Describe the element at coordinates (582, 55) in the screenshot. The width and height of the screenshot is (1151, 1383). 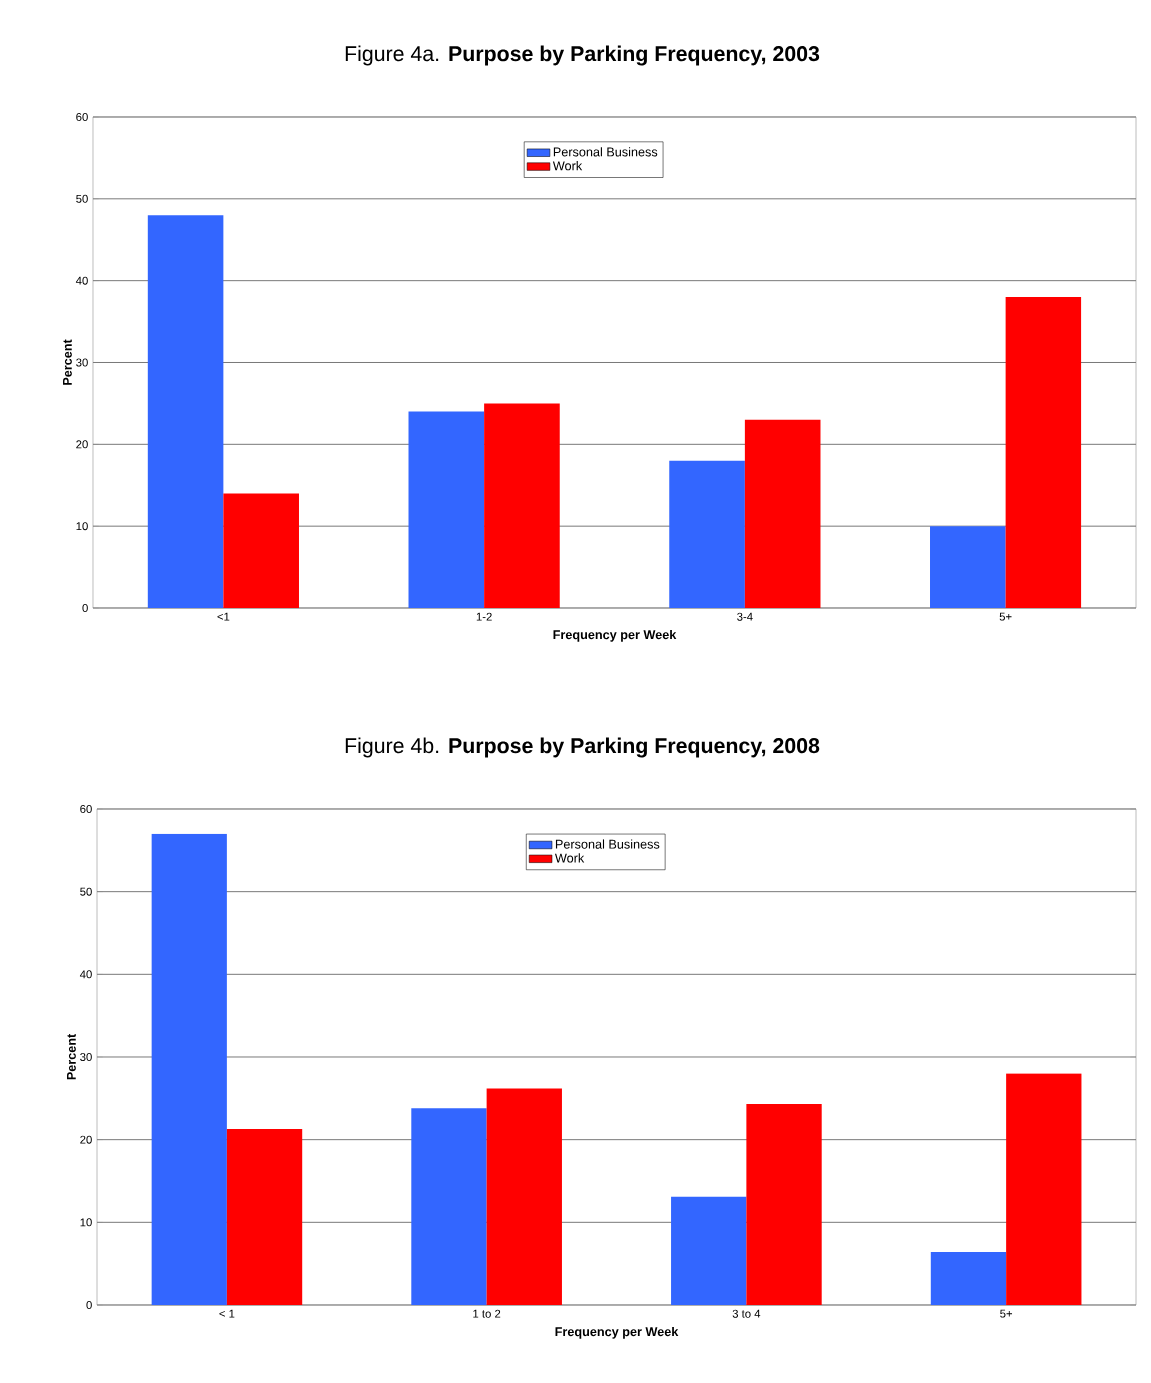
I see `chart-title: Figure 4a. Purpose by Parking Frequency, 2003` at that location.